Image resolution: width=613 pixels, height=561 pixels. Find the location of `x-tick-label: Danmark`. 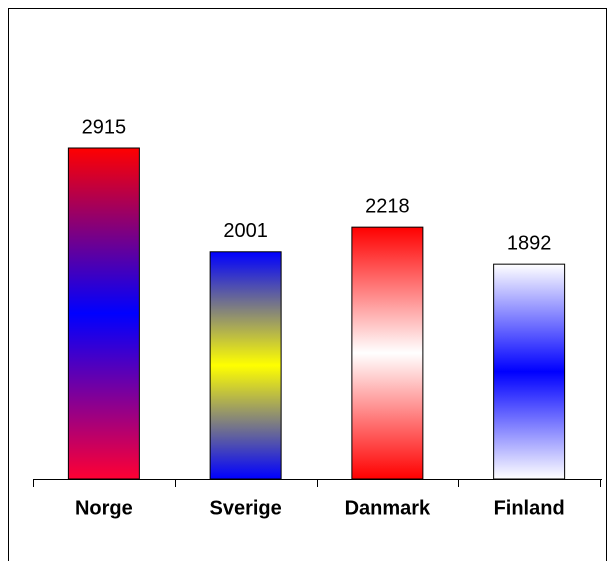

x-tick-label: Danmark is located at coordinates (388, 508).